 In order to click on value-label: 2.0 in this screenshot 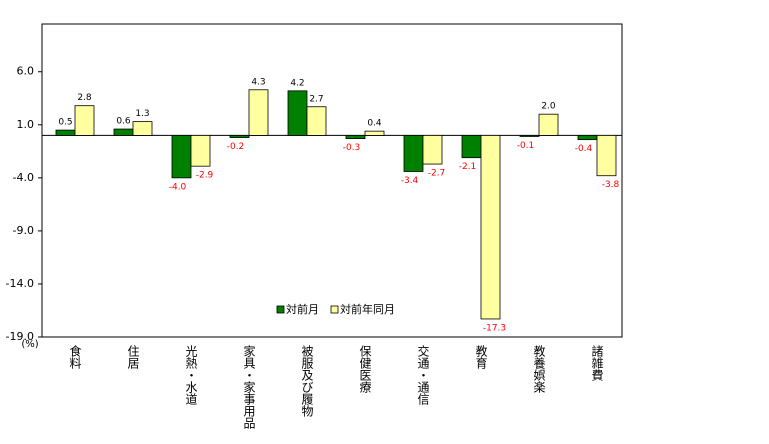, I will do `click(548, 107)`.